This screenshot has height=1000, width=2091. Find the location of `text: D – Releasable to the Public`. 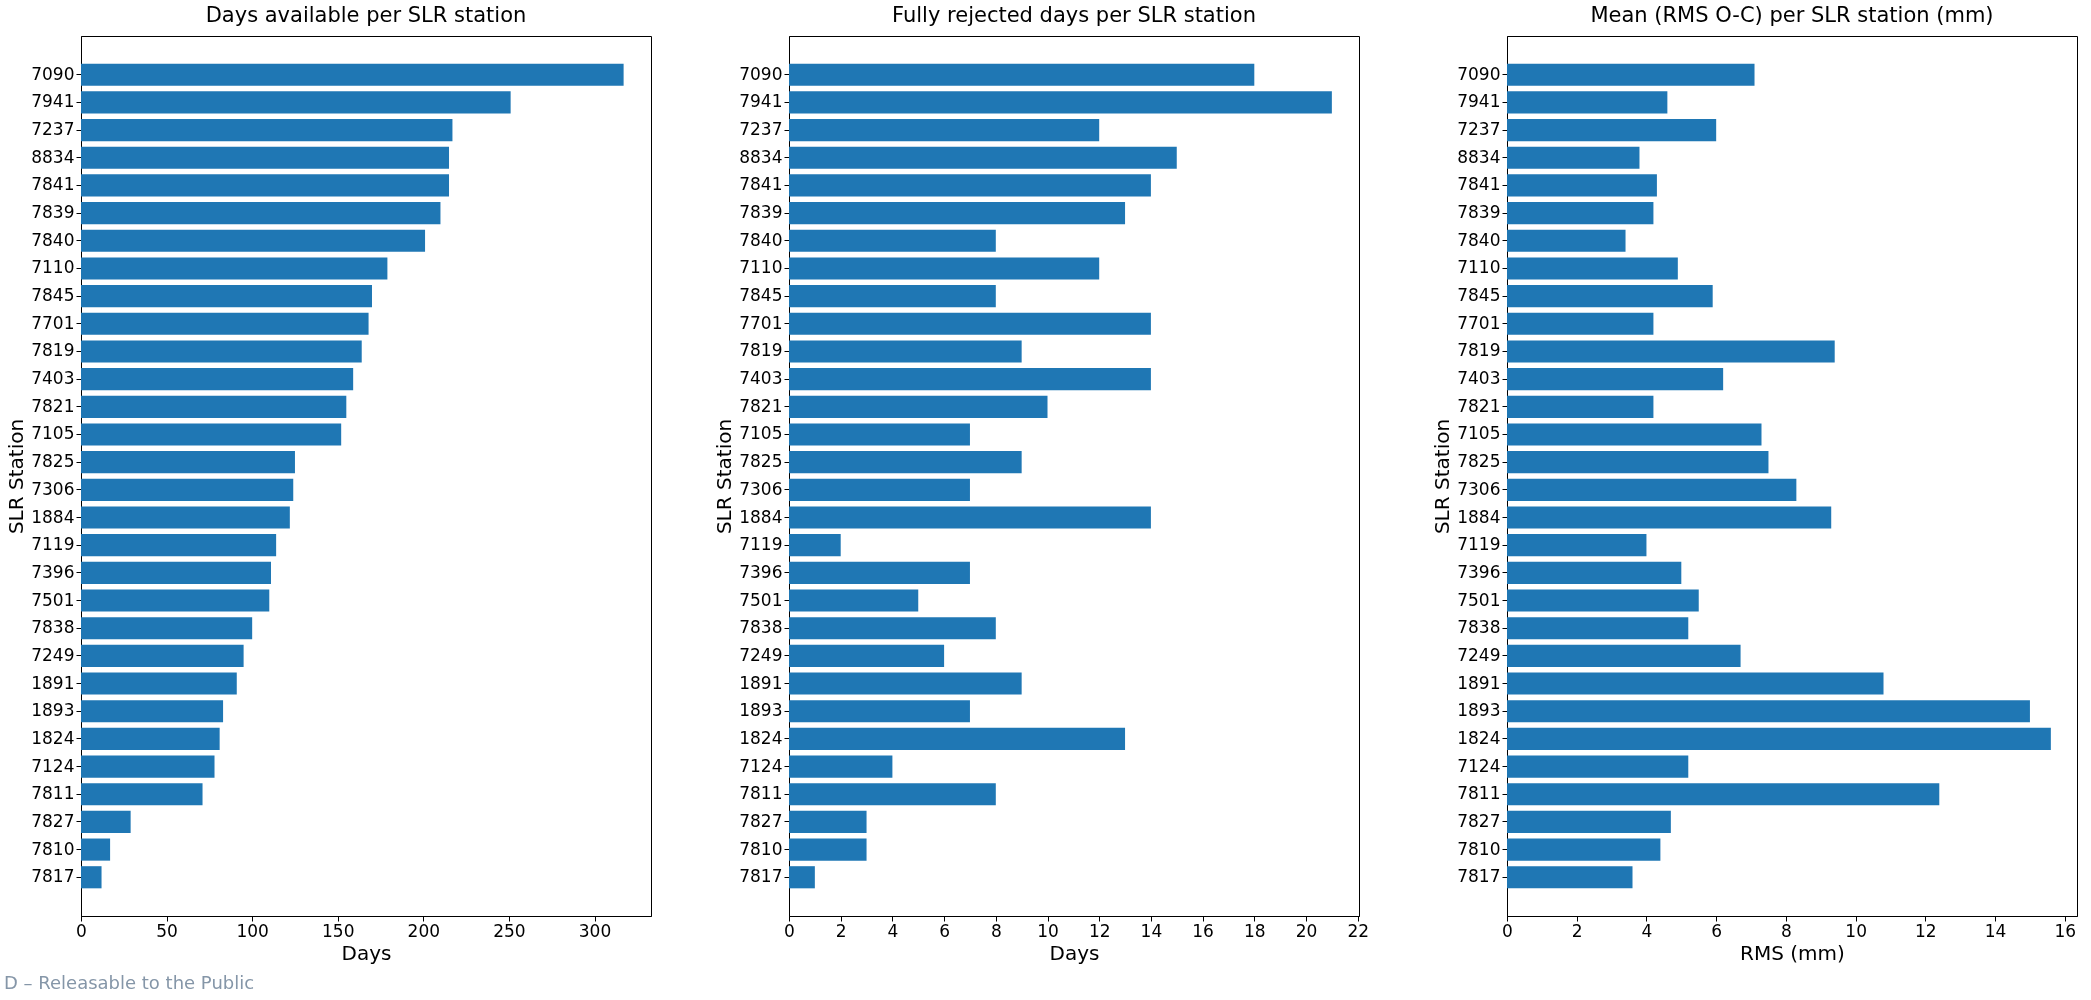

text: D – Releasable to the Public is located at coordinates (129, 982).